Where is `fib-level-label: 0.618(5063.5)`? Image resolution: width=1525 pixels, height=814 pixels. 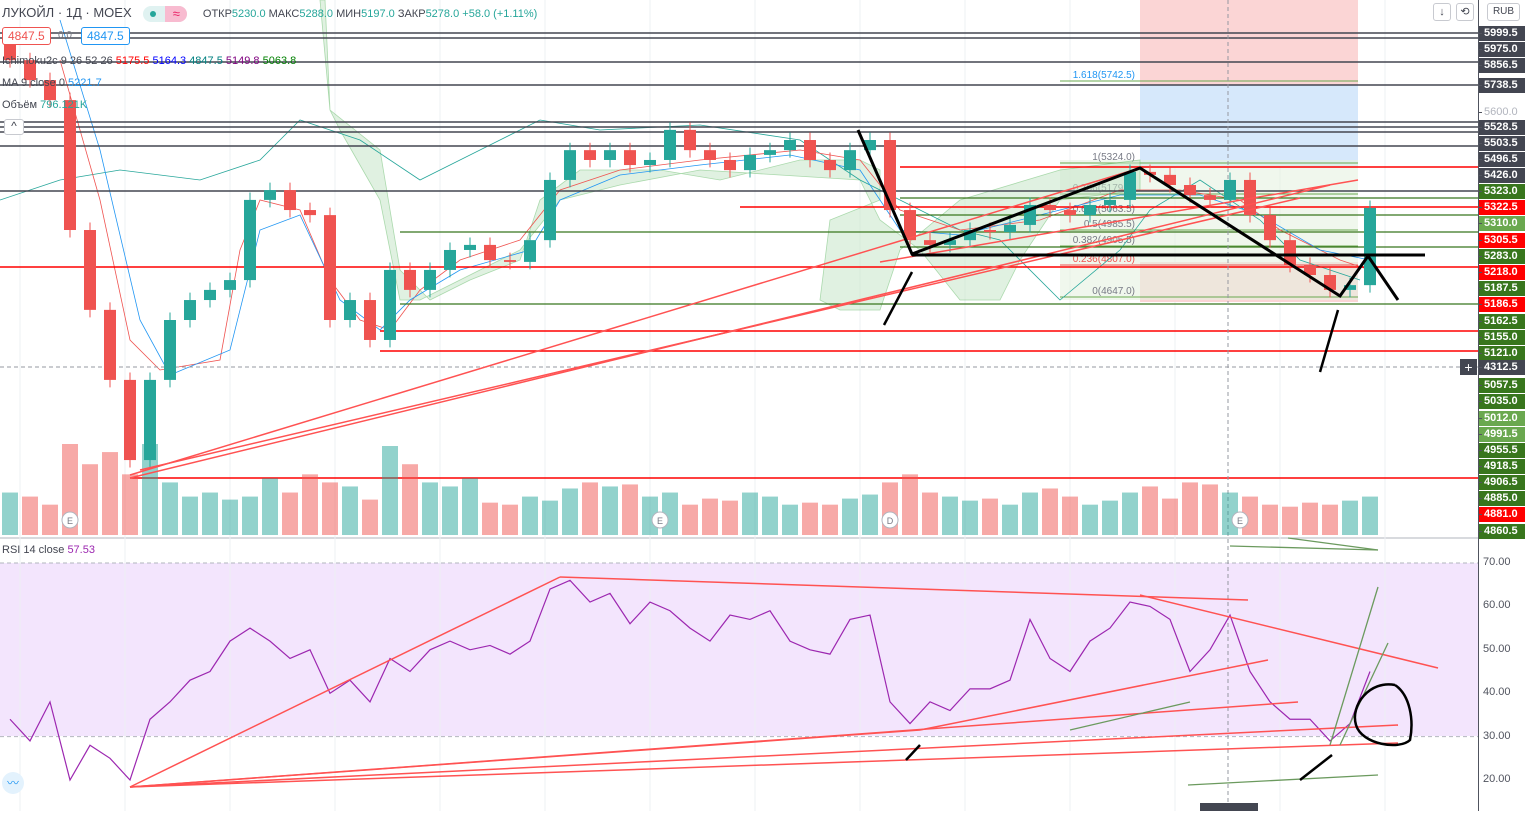
fib-level-label: 0.618(5063.5) is located at coordinates (1104, 209).